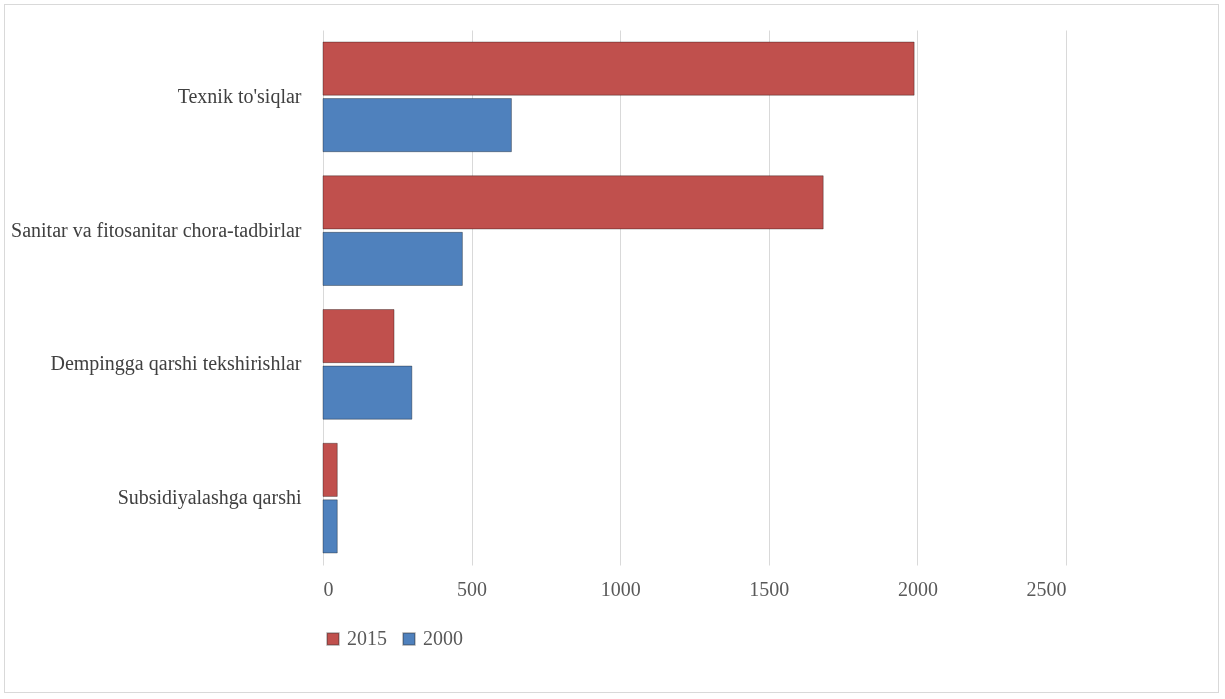 This screenshot has width=1225, height=699. What do you see at coordinates (443, 638) in the screenshot?
I see `legend-label: 2000` at bounding box center [443, 638].